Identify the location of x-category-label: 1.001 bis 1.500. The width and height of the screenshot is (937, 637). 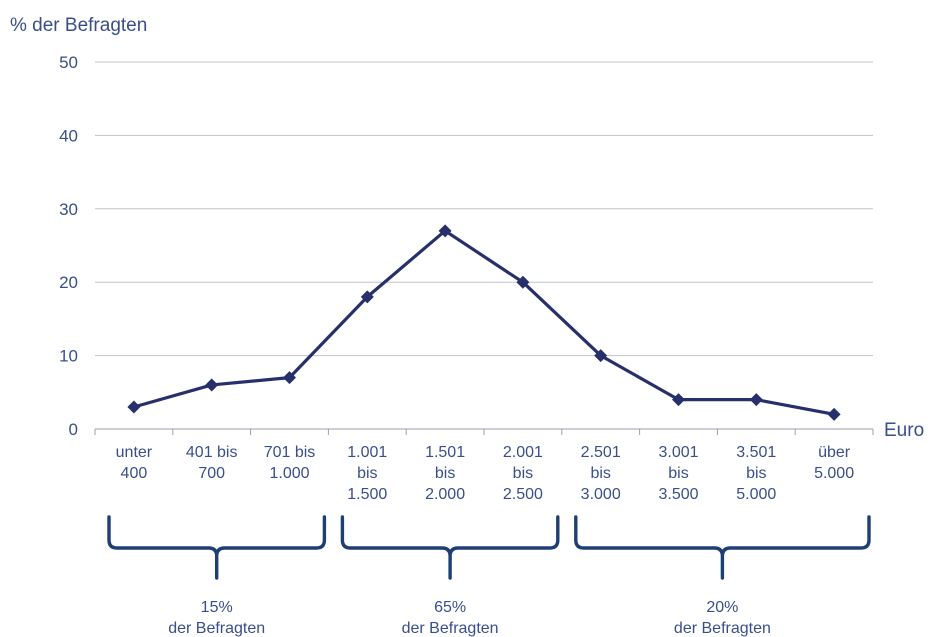
(367, 473).